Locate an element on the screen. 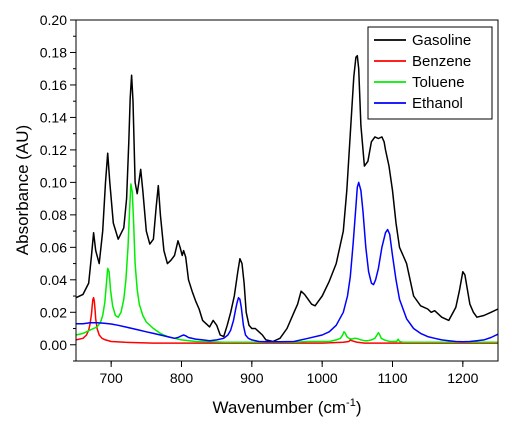 The width and height of the screenshot is (514, 426). legend-label-toluene: Toluene is located at coordinates (438, 82).